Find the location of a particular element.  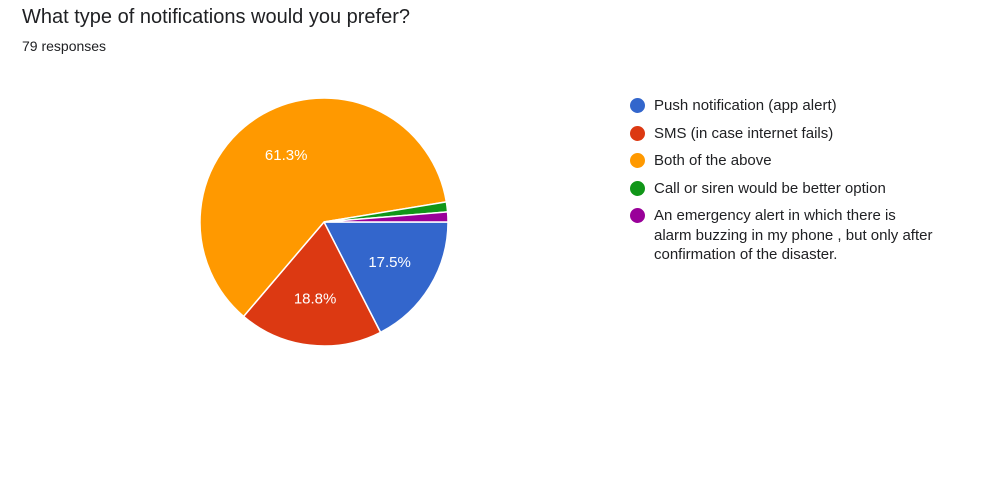

legend-swatch-emergency-alert is located at coordinates (637, 215).